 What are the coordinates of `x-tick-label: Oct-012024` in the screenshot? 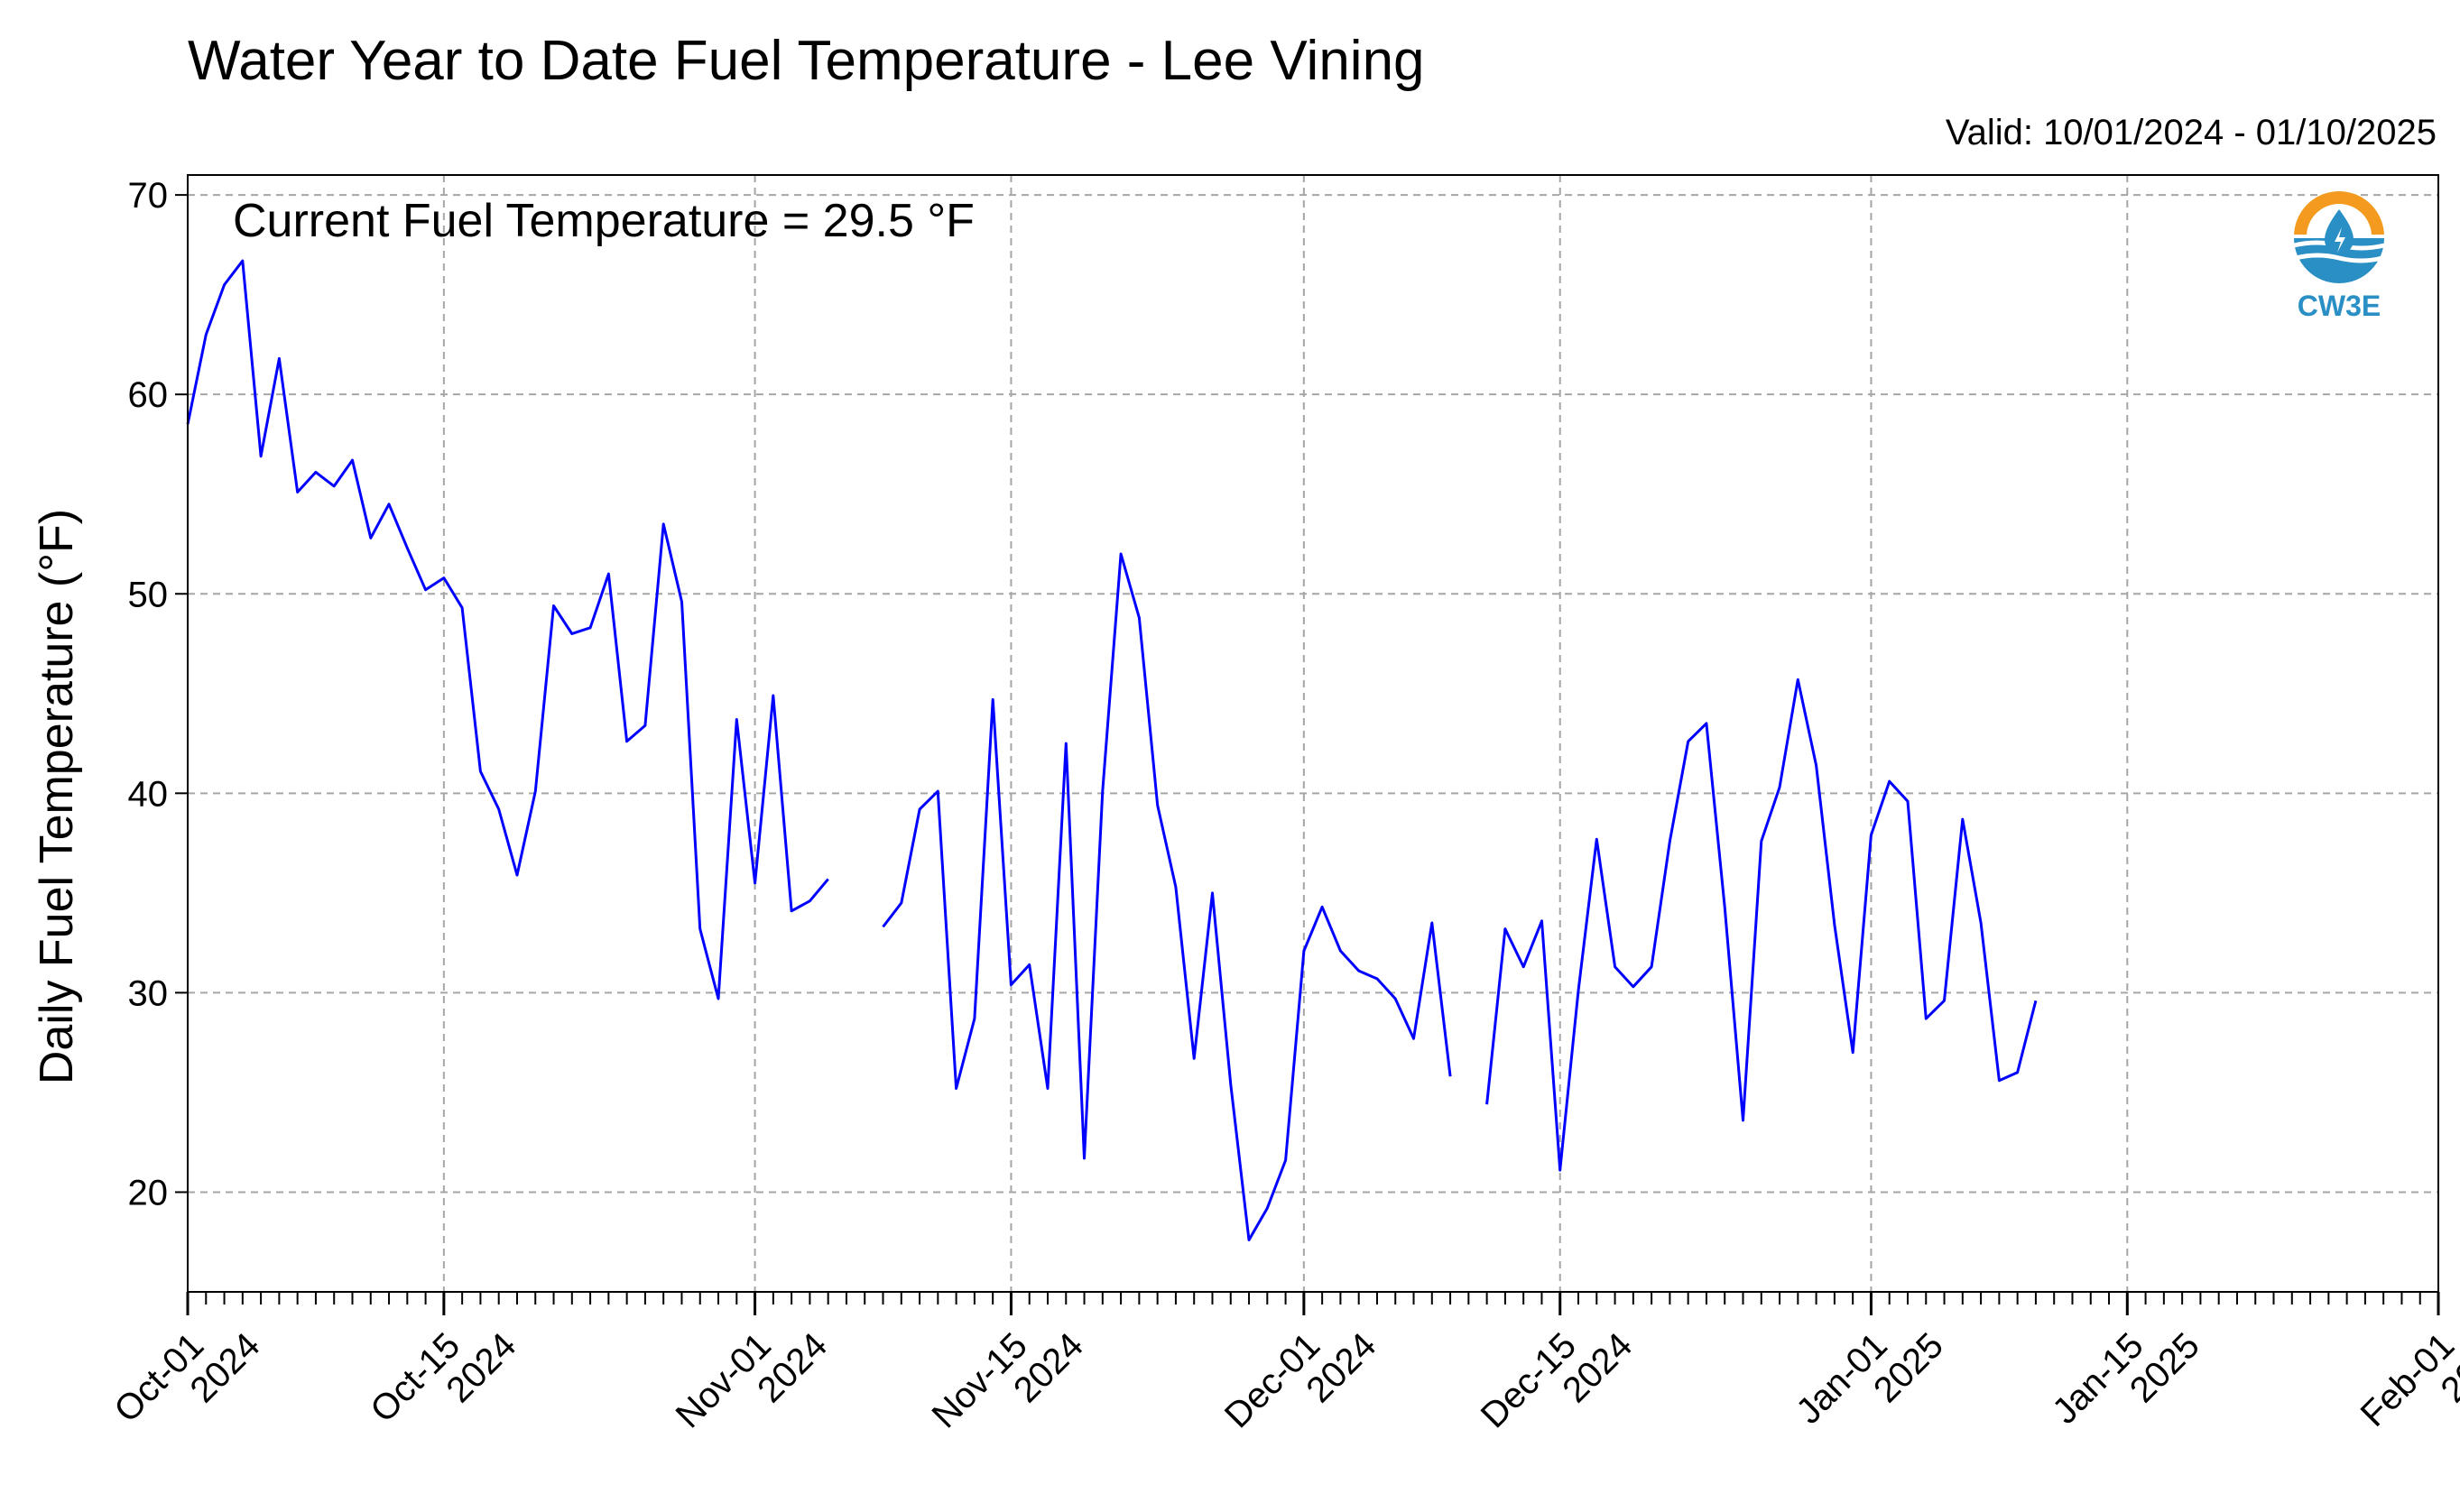 It's located at (186, 1377).